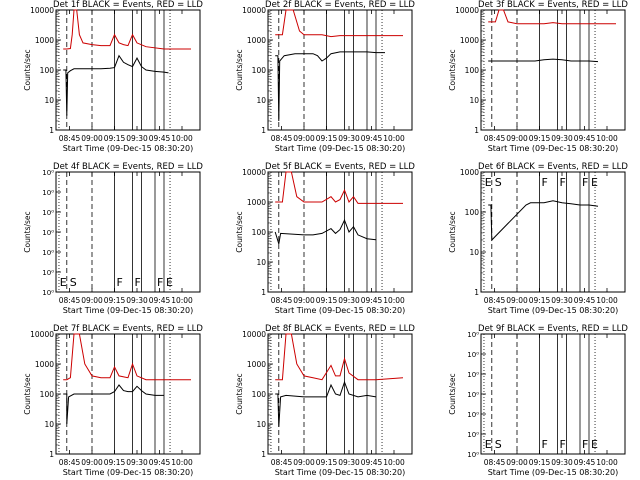 This screenshot has width=640, height=480. Describe the element at coordinates (128, 329) in the screenshot. I see `panel-title: Det 7f BLACK = Events, RED = LLD` at that location.